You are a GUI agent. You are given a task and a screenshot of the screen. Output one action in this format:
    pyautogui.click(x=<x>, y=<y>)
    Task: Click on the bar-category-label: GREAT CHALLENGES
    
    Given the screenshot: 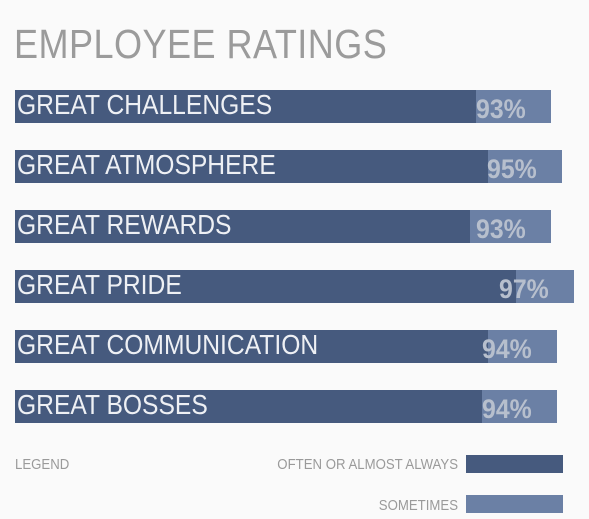 What is the action you would take?
    pyautogui.click(x=145, y=104)
    